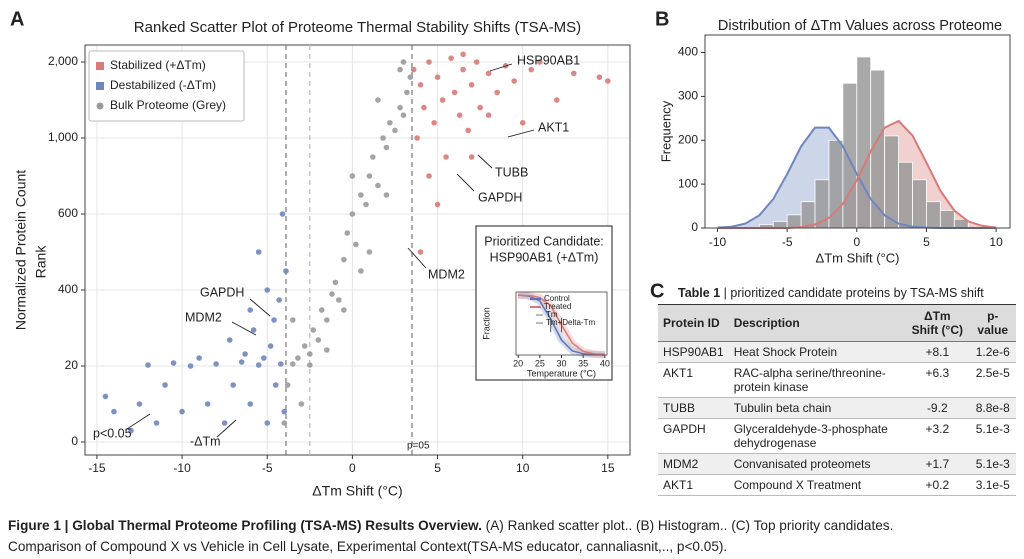  Describe the element at coordinates (688, 183) in the screenshot. I see `y-tick-label: 100` at that location.